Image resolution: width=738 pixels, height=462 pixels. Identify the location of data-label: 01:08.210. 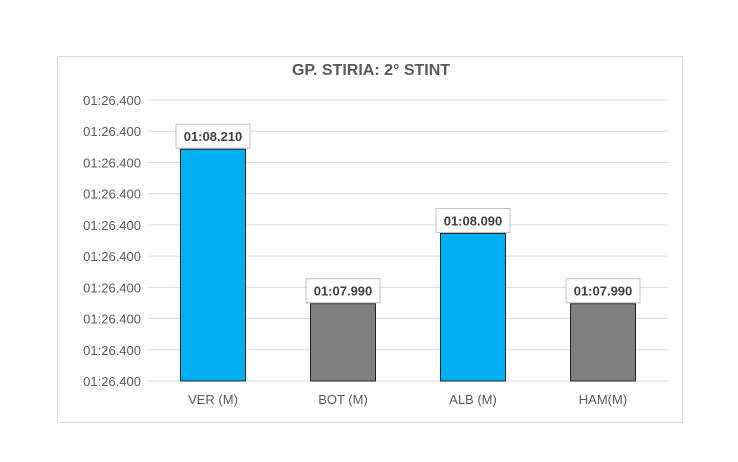
(213, 136).